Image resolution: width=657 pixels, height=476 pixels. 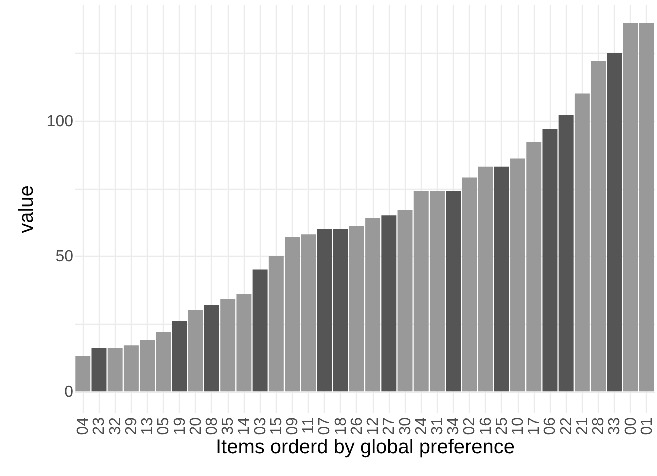 What do you see at coordinates (341, 426) in the screenshot?
I see `x-tick-label: 18` at bounding box center [341, 426].